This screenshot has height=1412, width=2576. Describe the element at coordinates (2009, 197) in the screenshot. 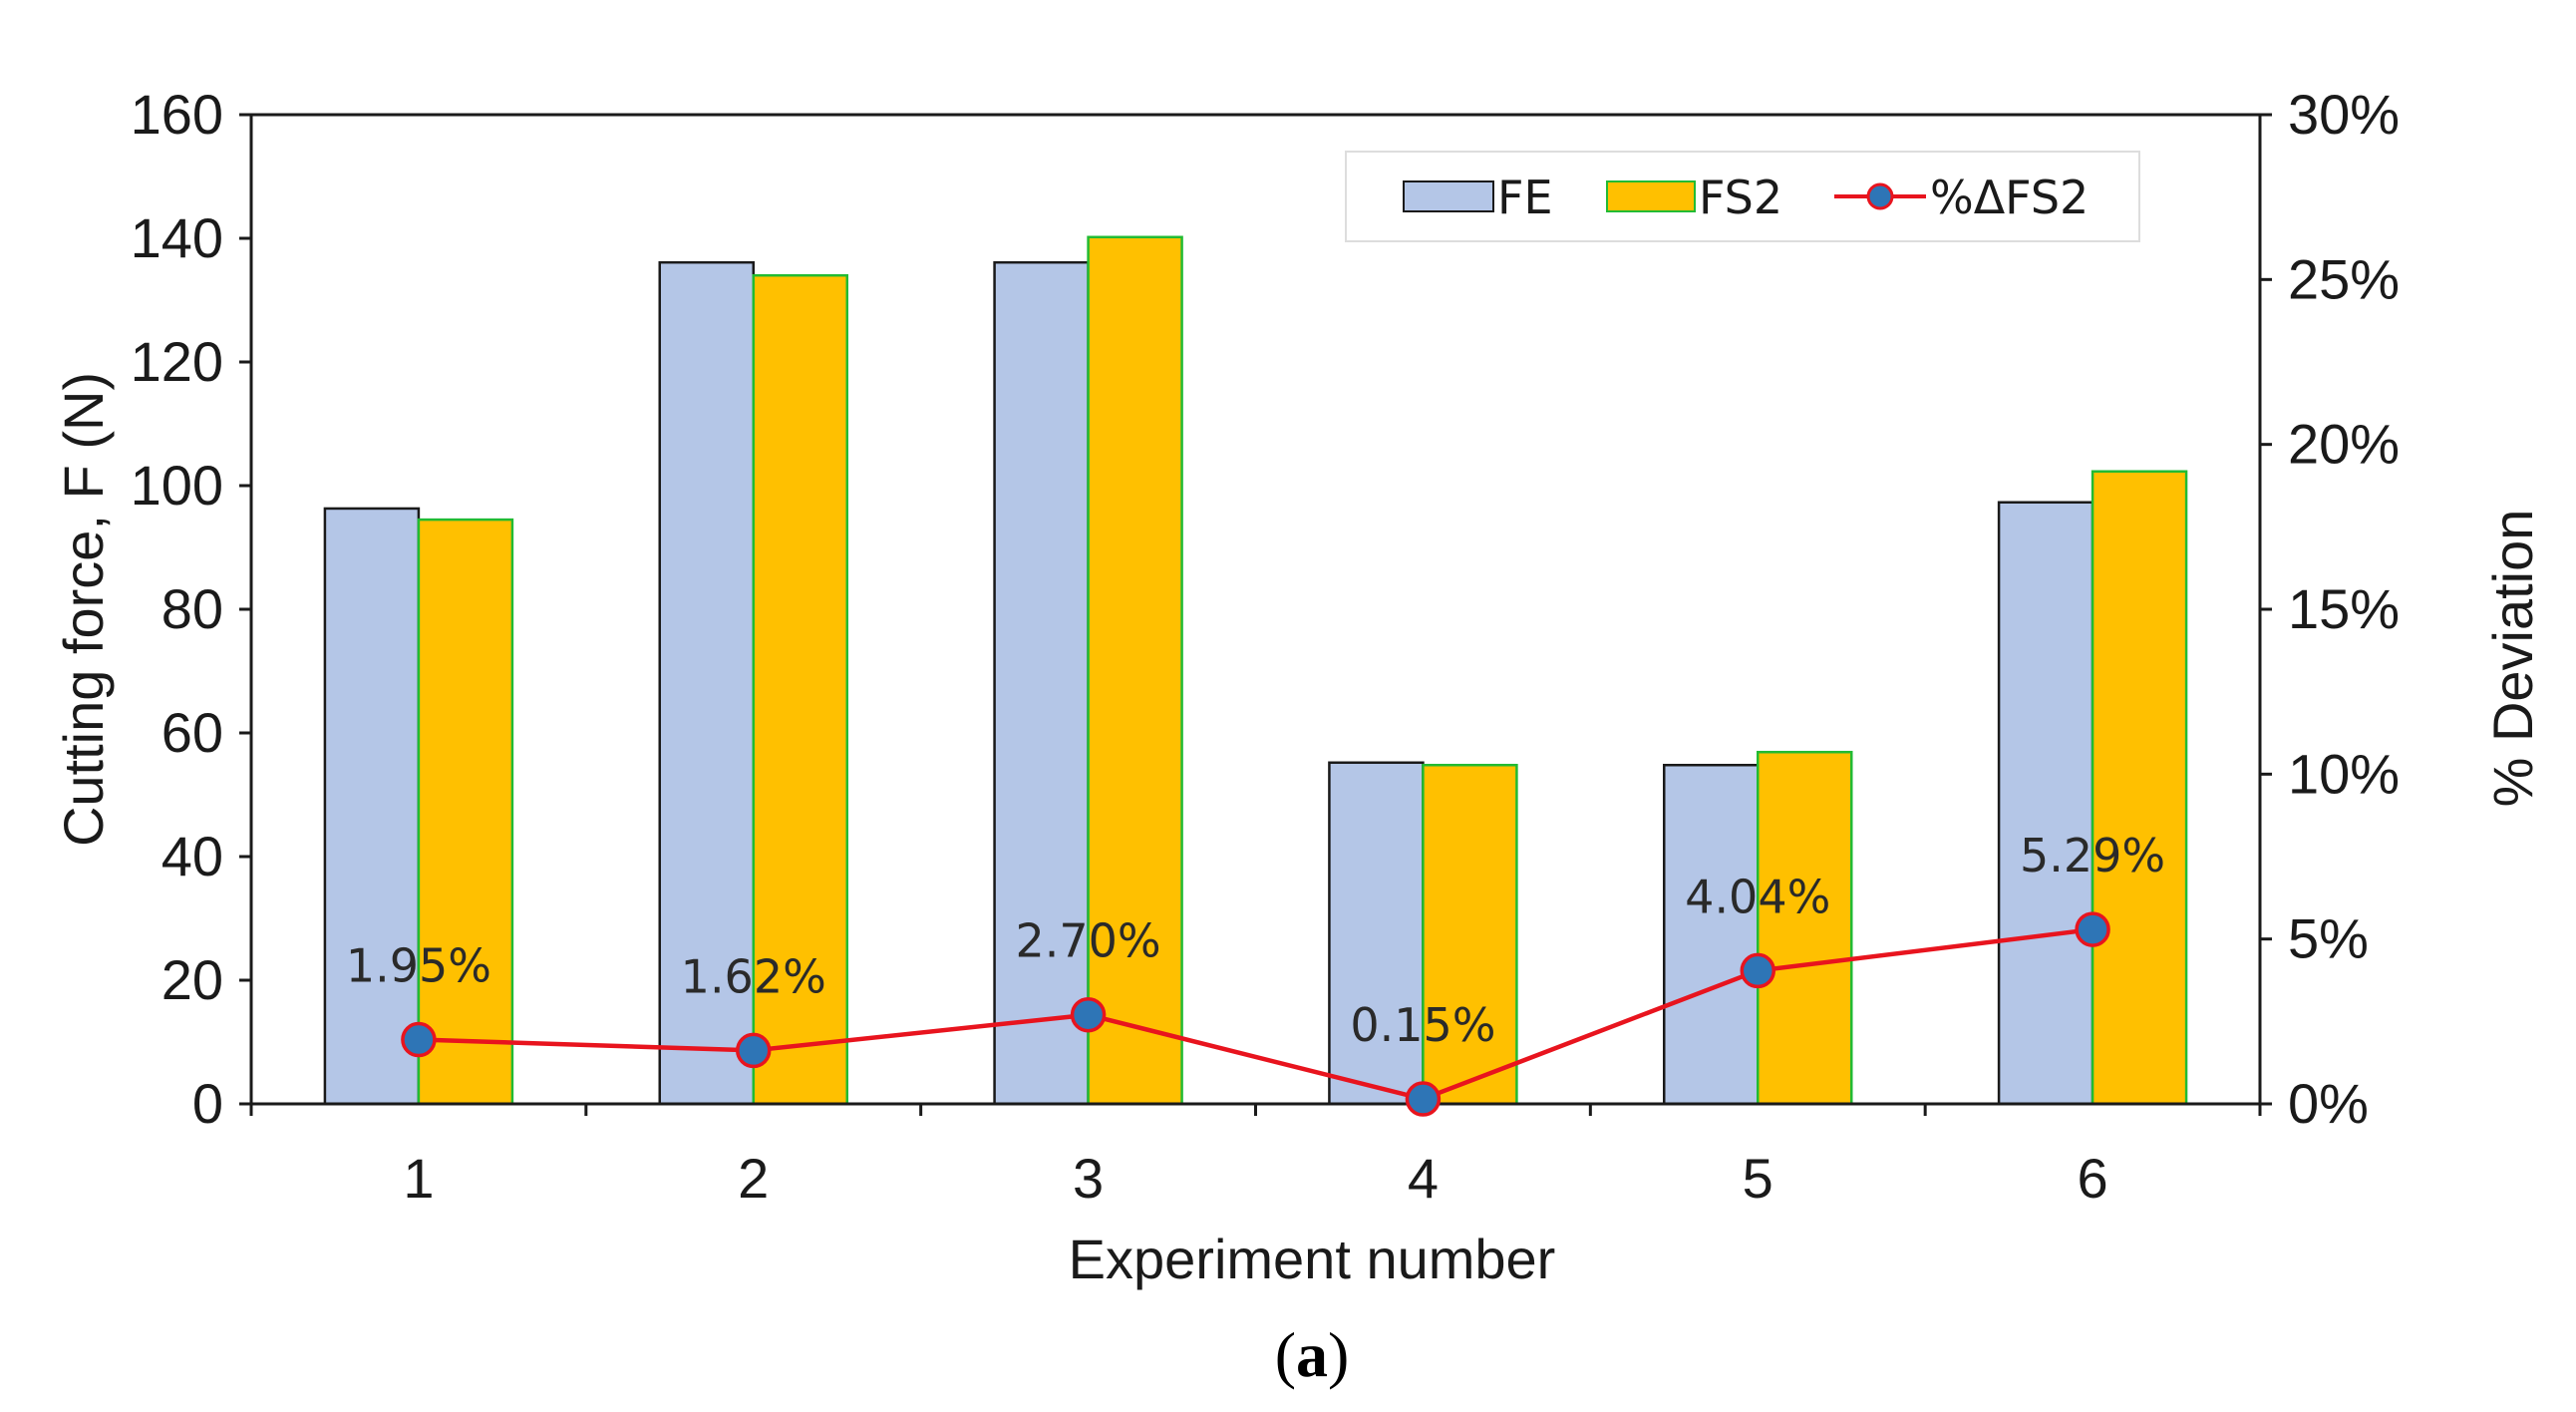

I see `legend-label-deviation: %ΔFS2` at that location.